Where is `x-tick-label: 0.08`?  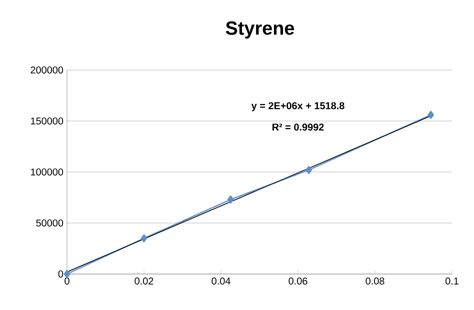 x-tick-label: 0.08 is located at coordinates (375, 281).